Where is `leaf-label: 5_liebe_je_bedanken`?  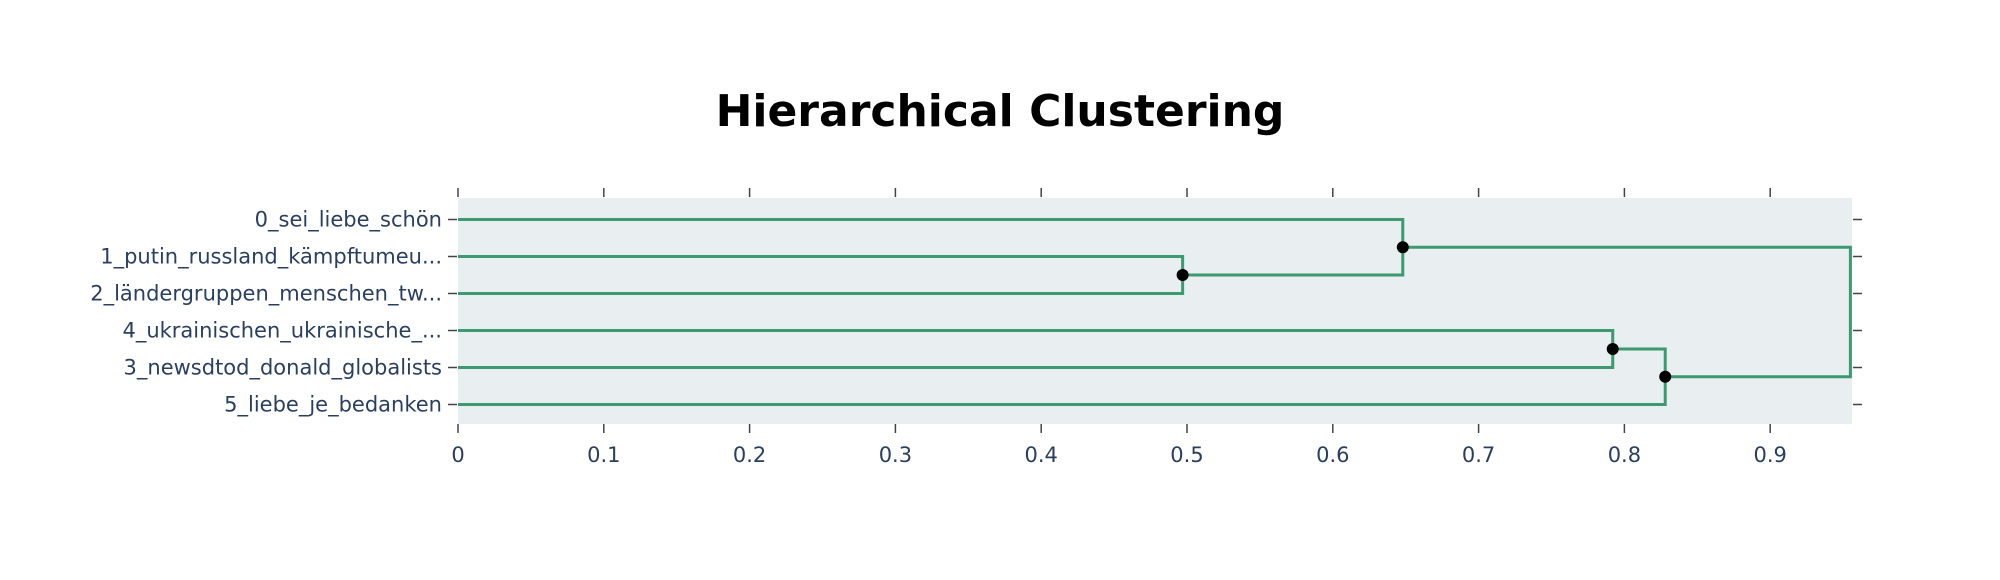
leaf-label: 5_liebe_je_bedanken is located at coordinates (333, 405).